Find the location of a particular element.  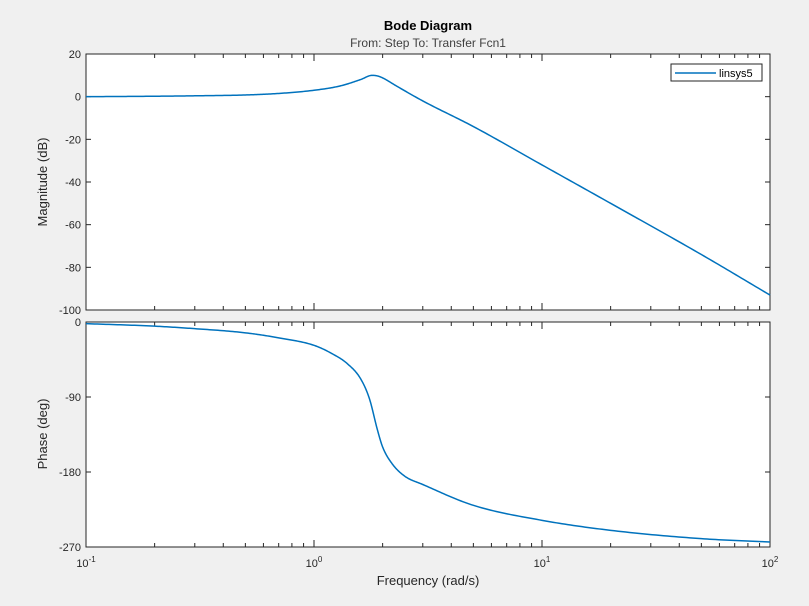

magnitude-y-tick-label: -20 is located at coordinates (73, 140).